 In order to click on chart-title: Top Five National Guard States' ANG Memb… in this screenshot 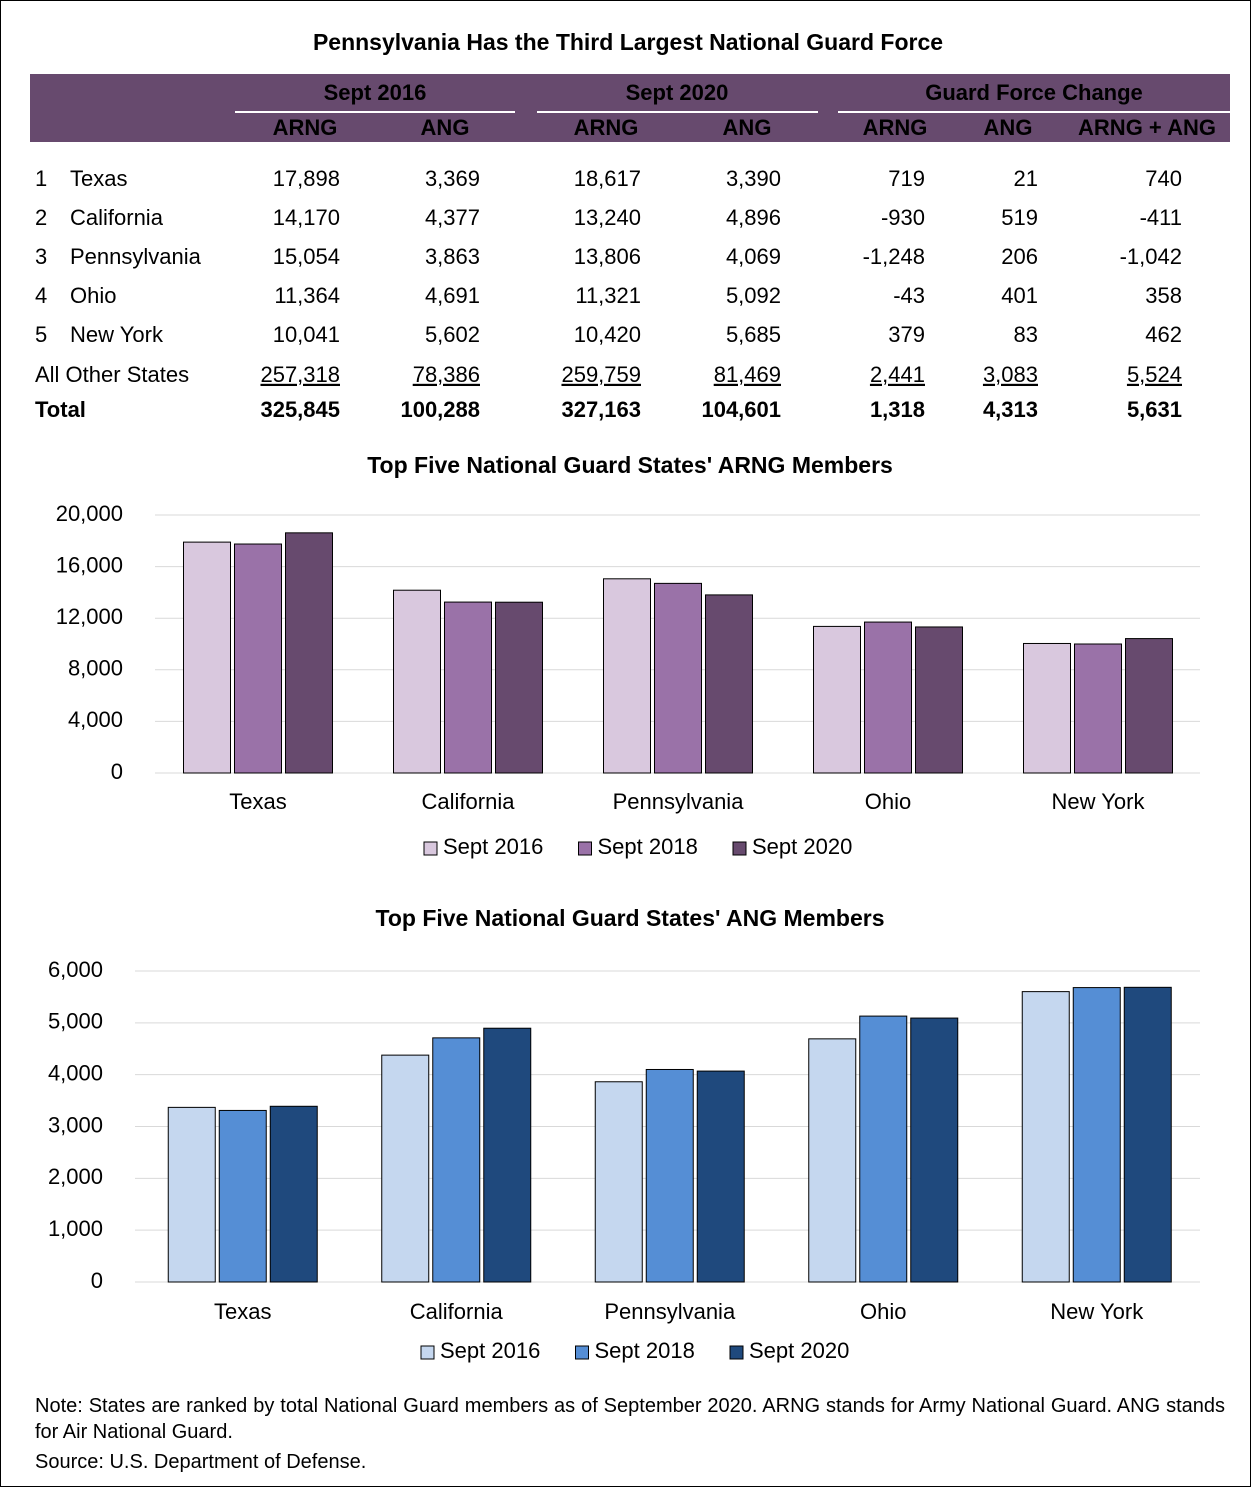, I will do `click(629, 918)`.